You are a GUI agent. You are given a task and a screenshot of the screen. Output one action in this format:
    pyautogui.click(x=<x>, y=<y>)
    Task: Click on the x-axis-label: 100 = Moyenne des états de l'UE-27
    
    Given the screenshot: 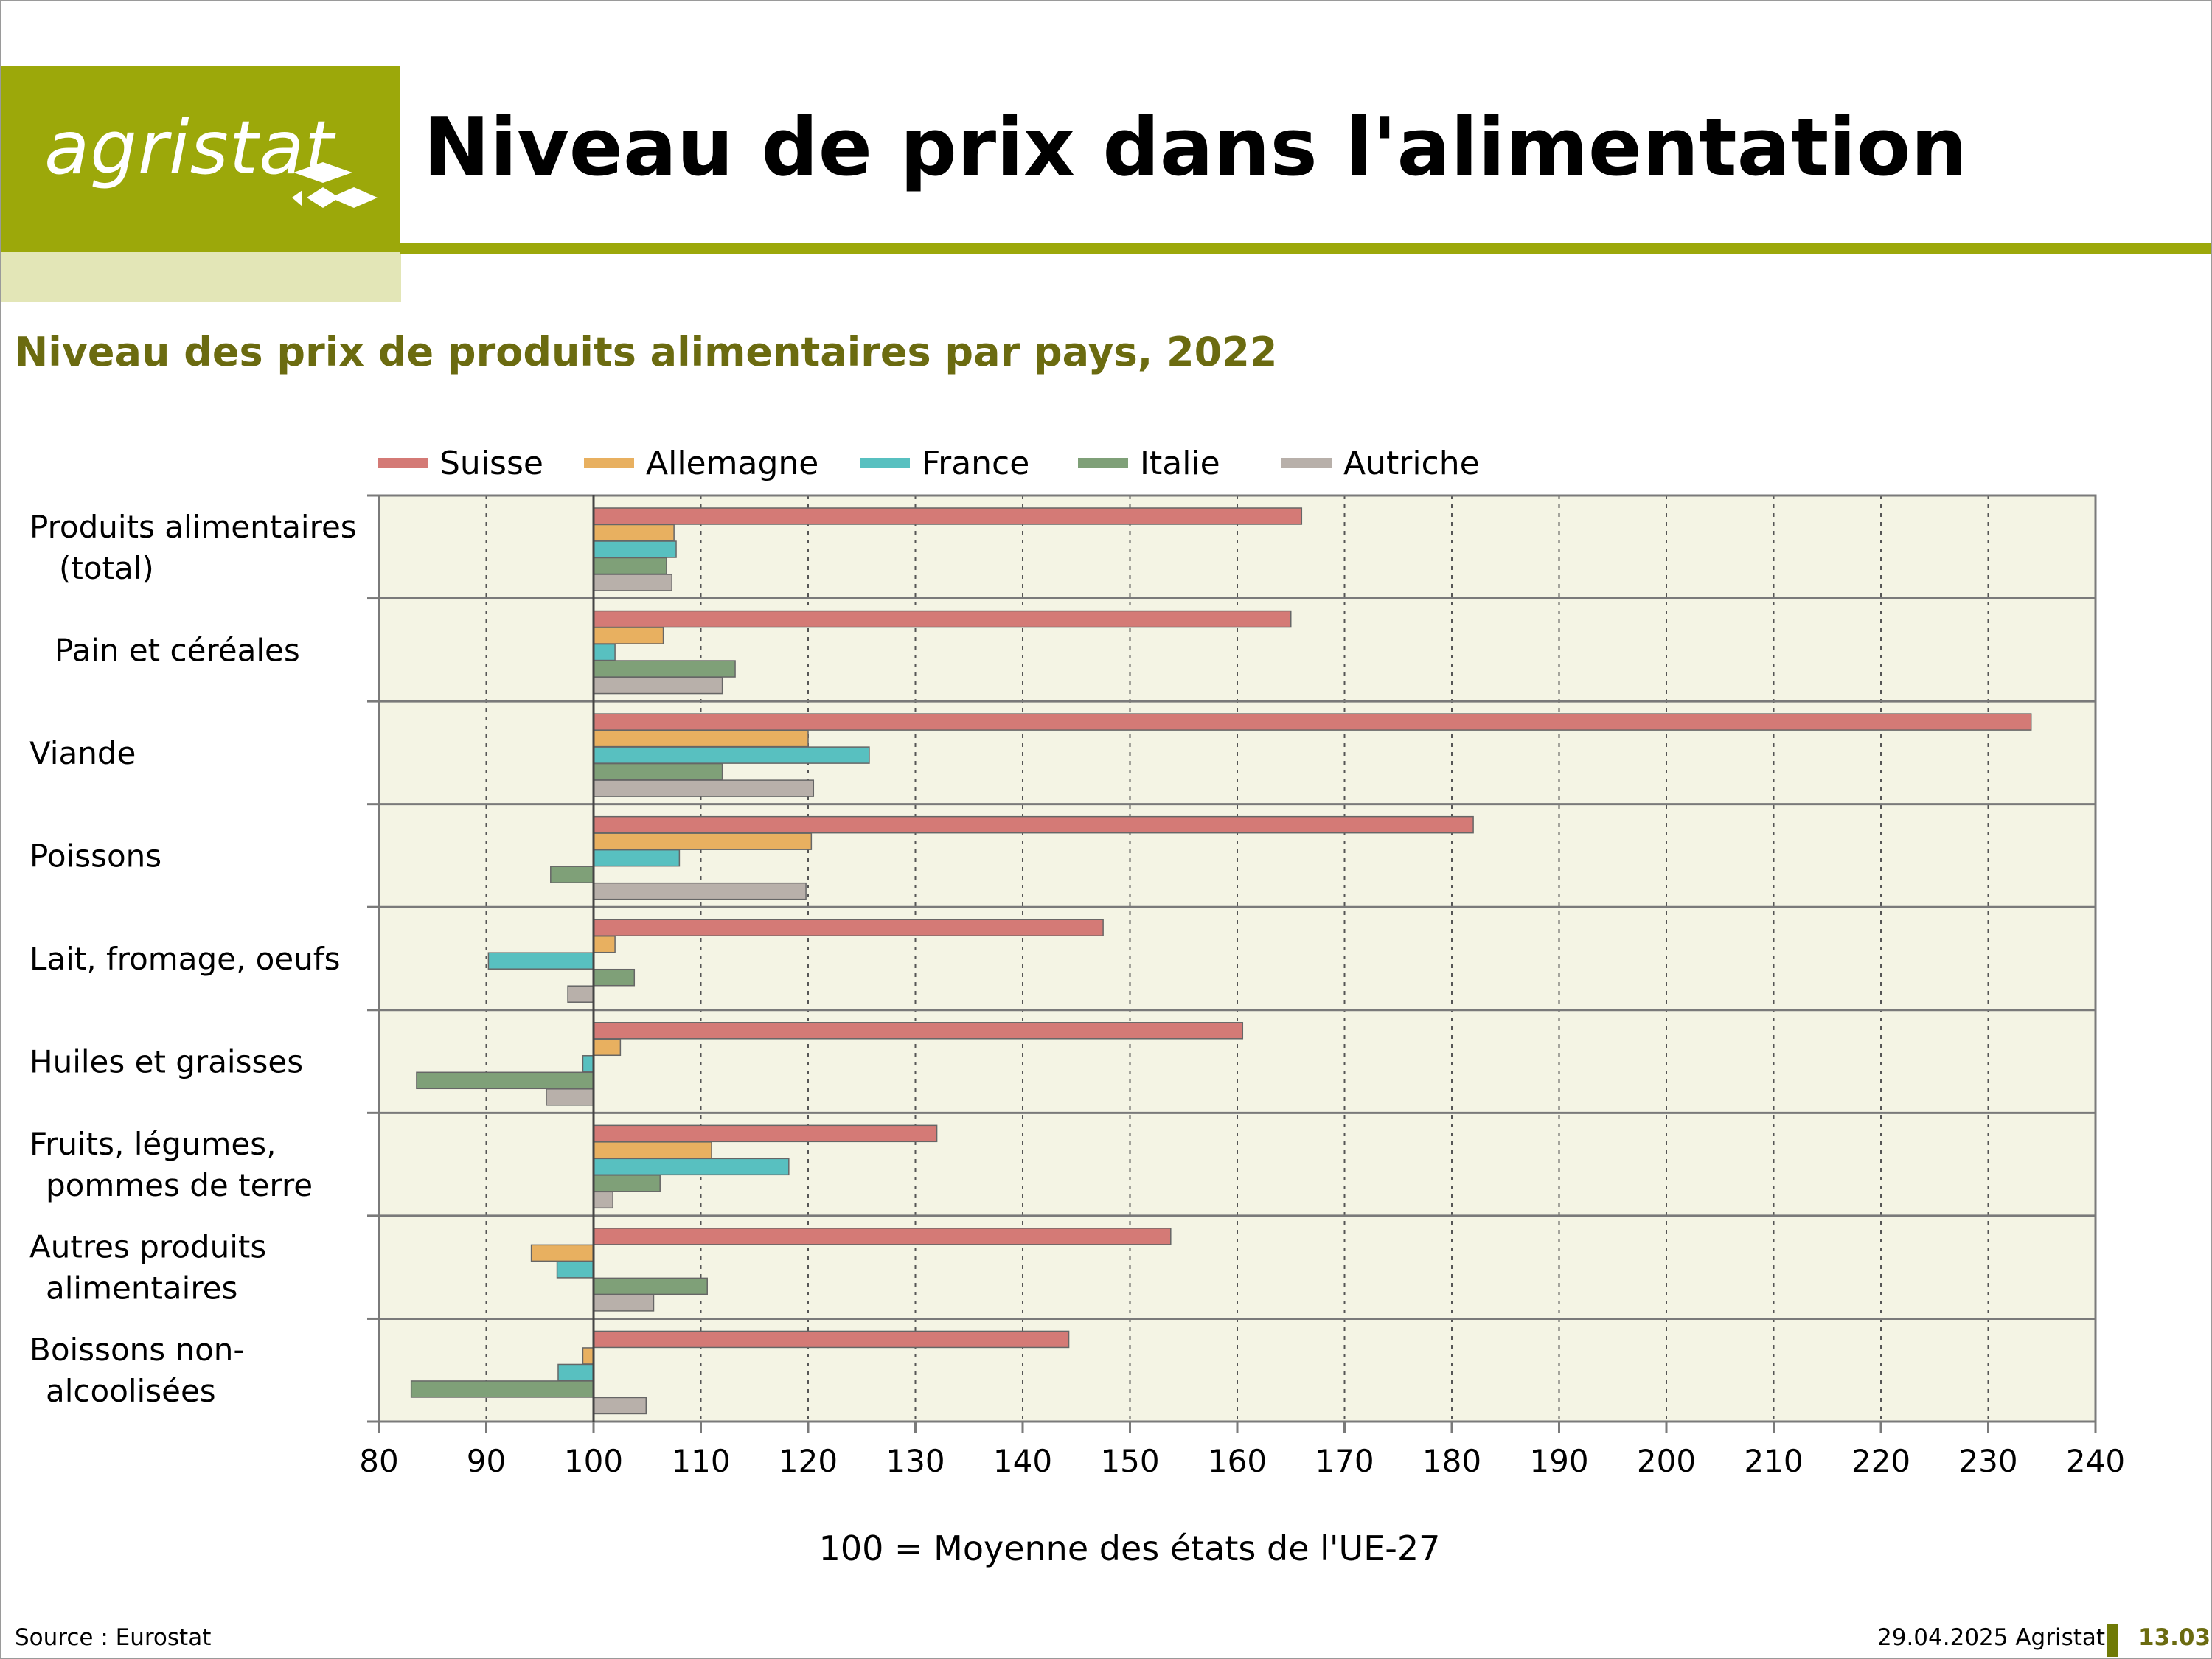 What is the action you would take?
    pyautogui.click(x=1130, y=1548)
    